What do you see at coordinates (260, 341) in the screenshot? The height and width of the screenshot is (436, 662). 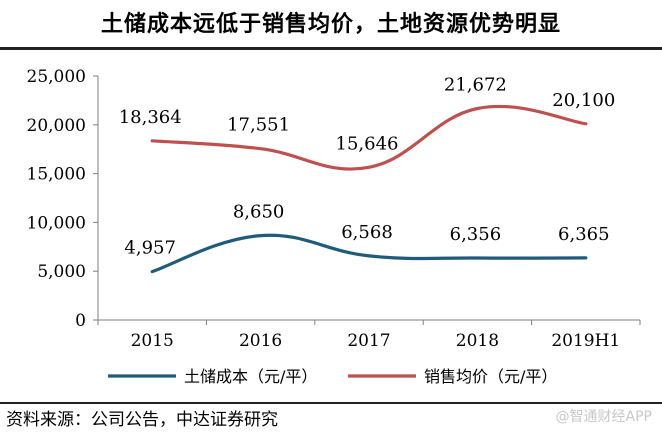 I see `x-tick-label: 2016` at bounding box center [260, 341].